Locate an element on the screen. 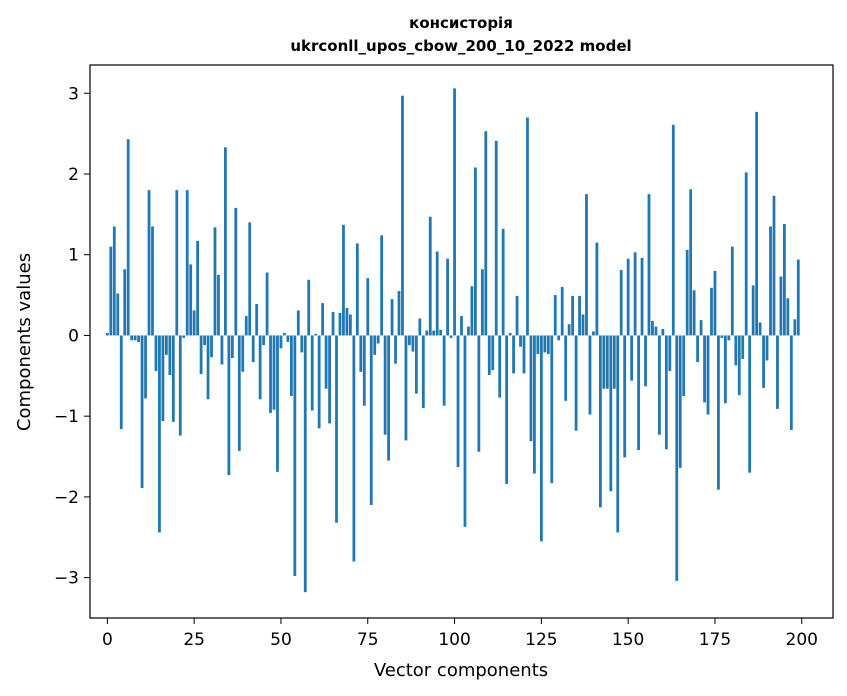  x-tick-label: 0 is located at coordinates (107, 640).